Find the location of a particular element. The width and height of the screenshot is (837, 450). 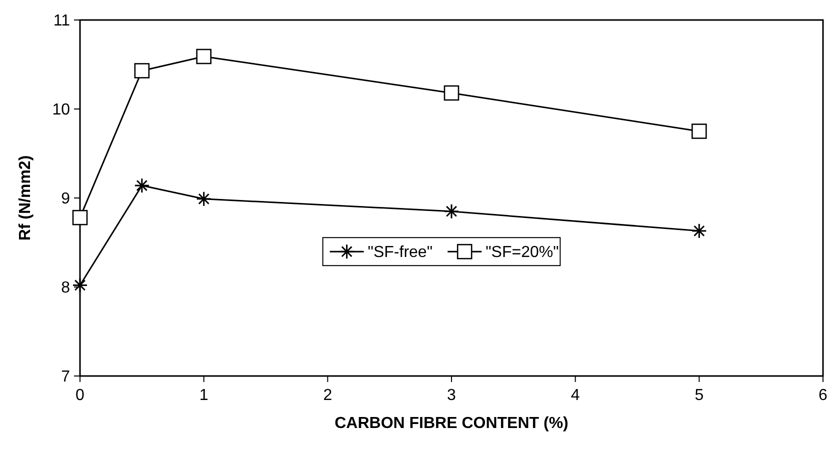

y-tick-label: 10 is located at coordinates (61, 110).